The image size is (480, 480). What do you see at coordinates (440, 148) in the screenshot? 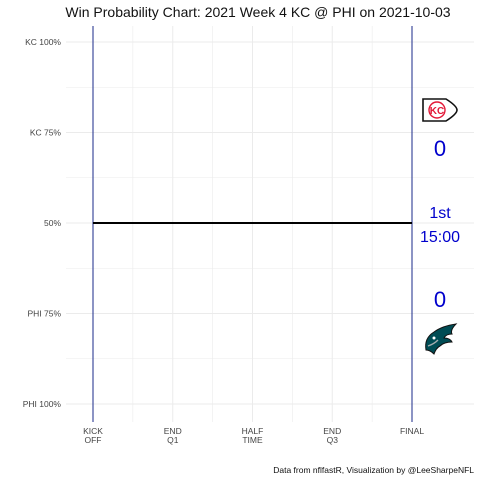
I see `away-score: 0` at bounding box center [440, 148].